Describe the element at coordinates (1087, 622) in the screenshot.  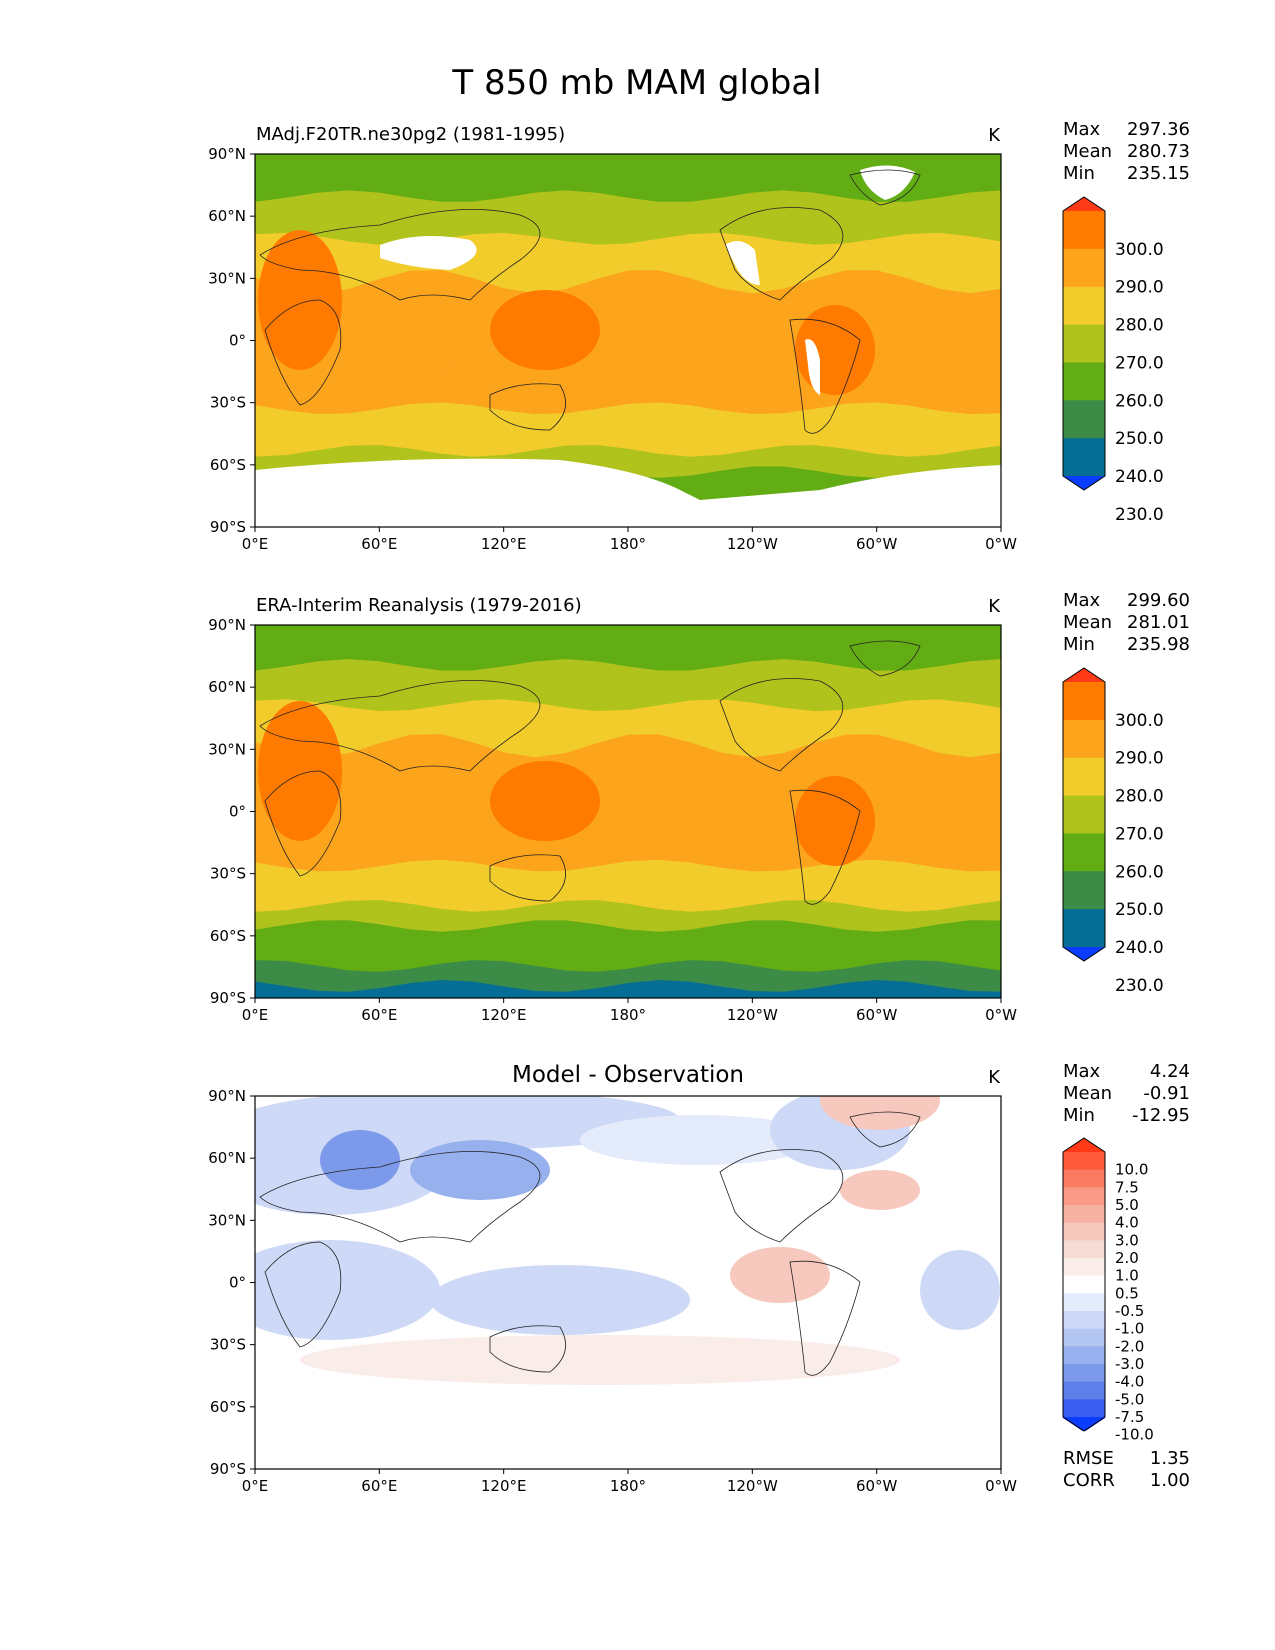
I see `stat-name: Mean` at that location.